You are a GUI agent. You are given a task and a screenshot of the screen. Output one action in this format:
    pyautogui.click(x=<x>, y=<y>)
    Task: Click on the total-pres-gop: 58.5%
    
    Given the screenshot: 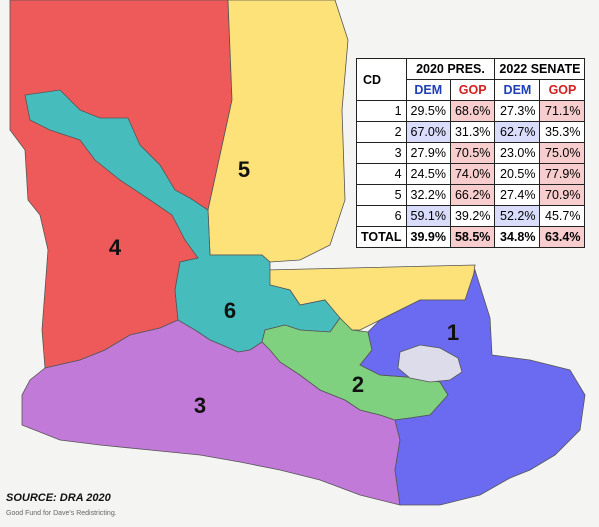 What is the action you would take?
    pyautogui.click(x=472, y=237)
    